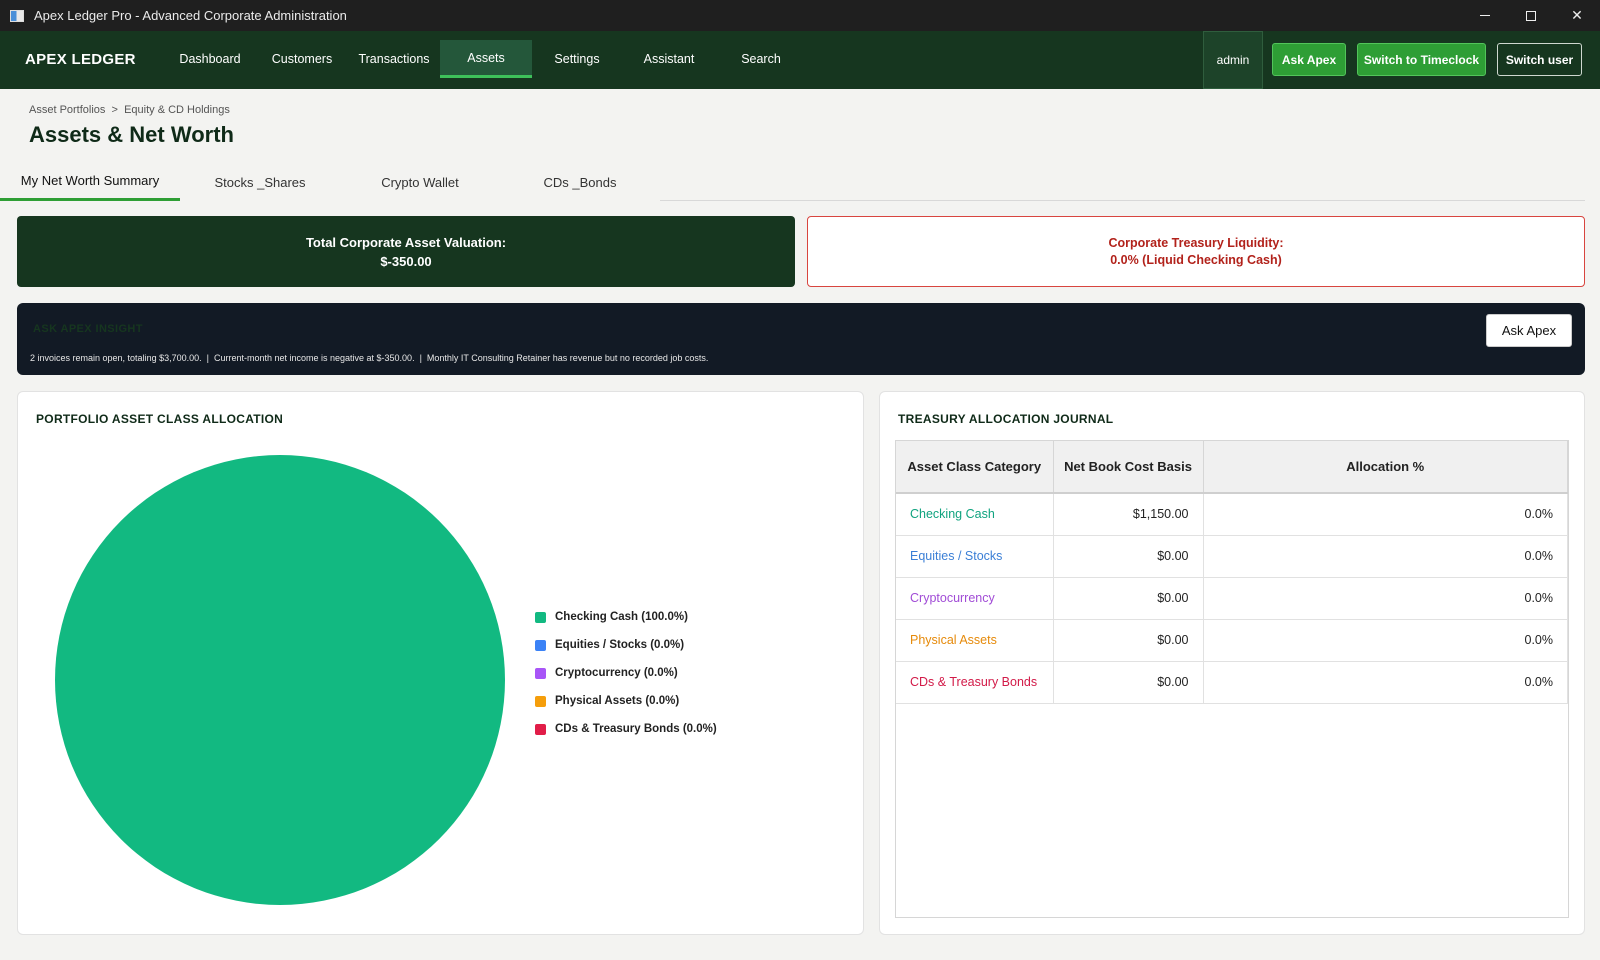  Describe the element at coordinates (302, 59) in the screenshot. I see `nav-customers: Customers` at that location.